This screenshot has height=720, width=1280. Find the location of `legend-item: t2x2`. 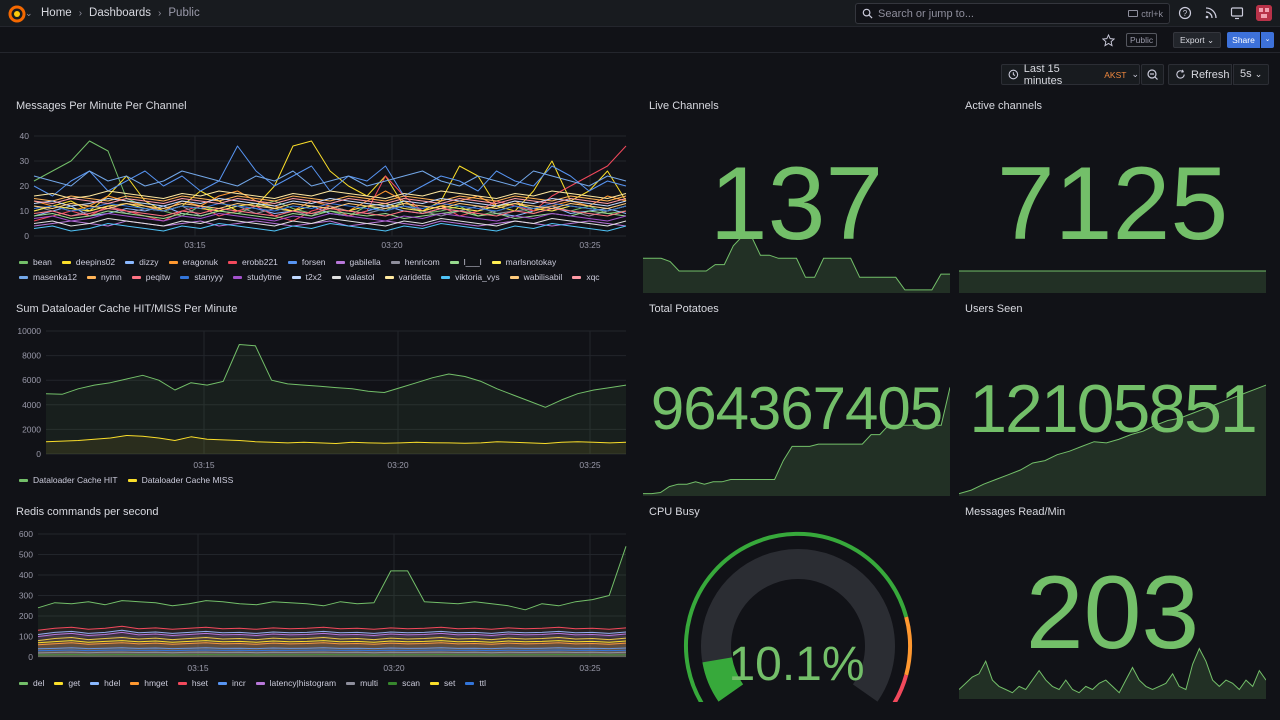

legend-item: t2x2 is located at coordinates (306, 277).